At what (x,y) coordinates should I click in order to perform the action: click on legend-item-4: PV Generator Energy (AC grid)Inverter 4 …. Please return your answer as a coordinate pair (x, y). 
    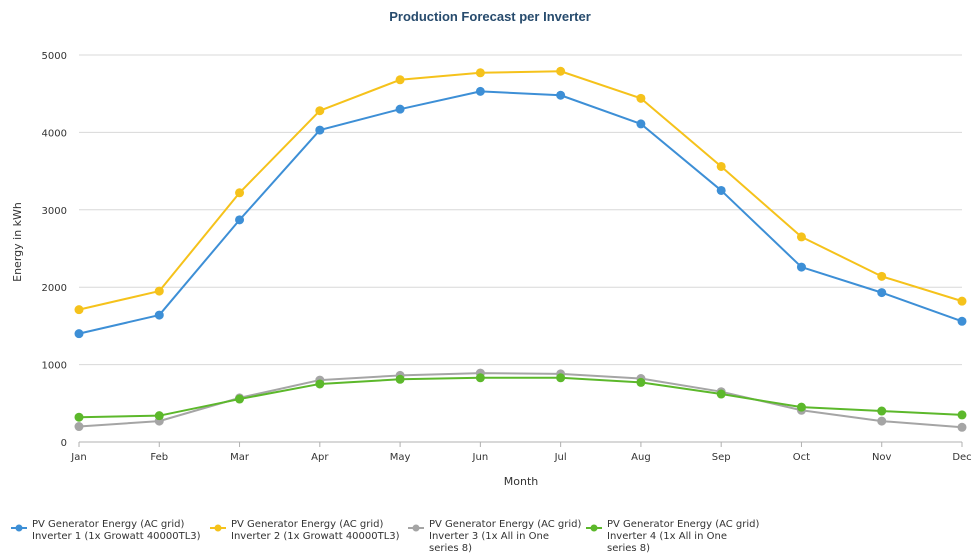
    Looking at the image, I should click on (673, 536).